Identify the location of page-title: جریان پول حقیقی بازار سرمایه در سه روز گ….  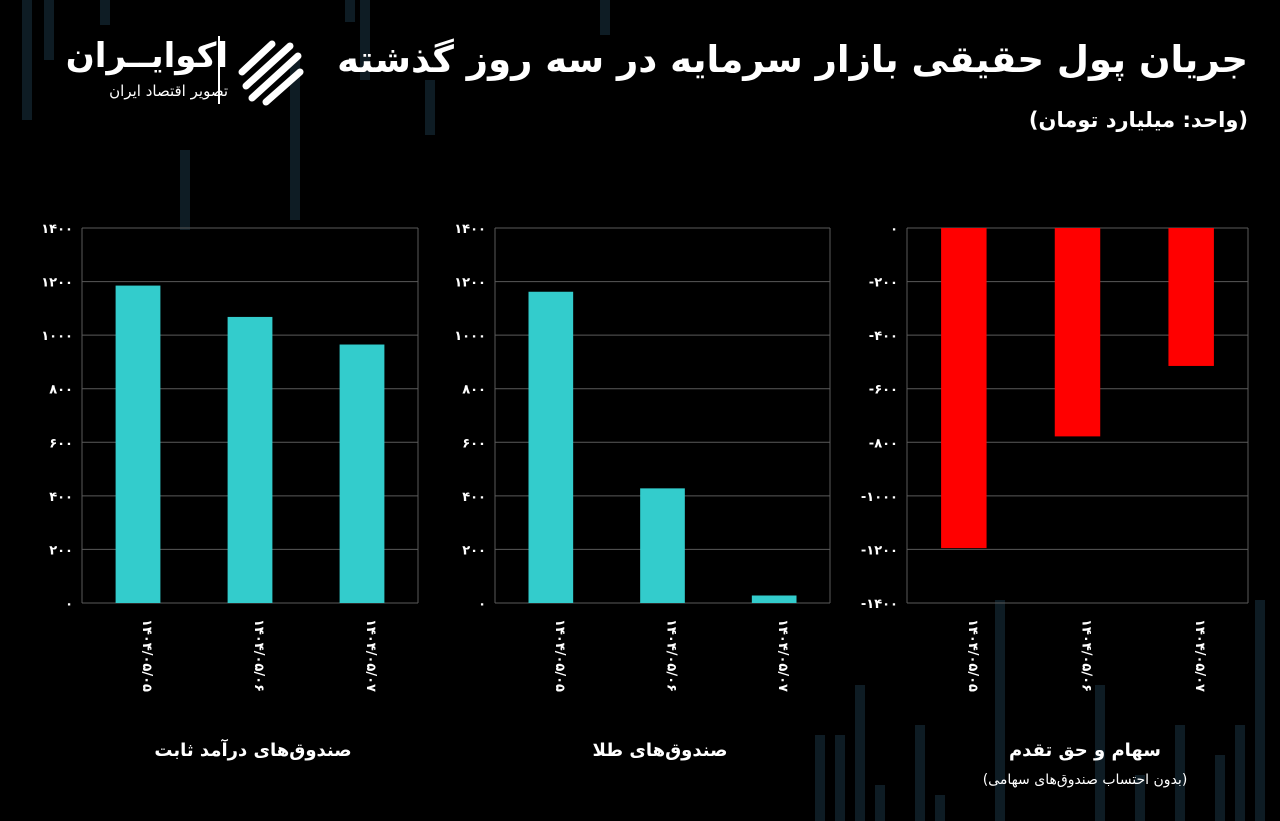
(792, 59).